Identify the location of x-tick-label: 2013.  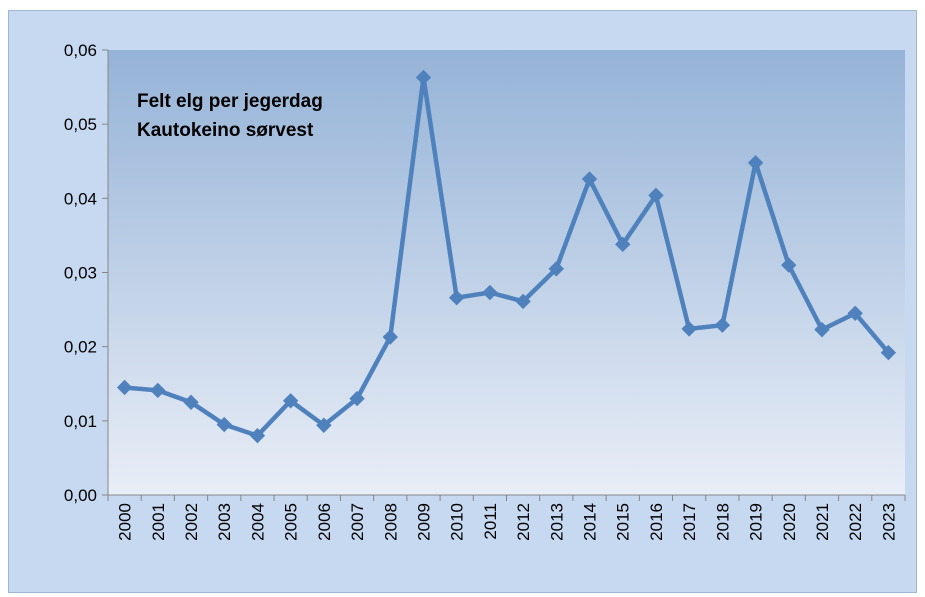
(556, 522).